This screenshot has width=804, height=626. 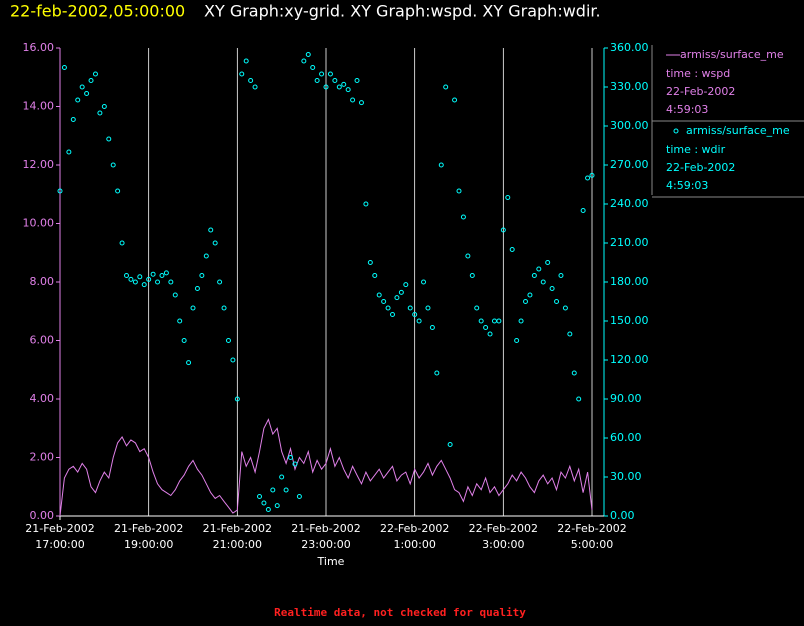 I want to click on x-tick-time: 23:00:00, so click(x=325, y=544).